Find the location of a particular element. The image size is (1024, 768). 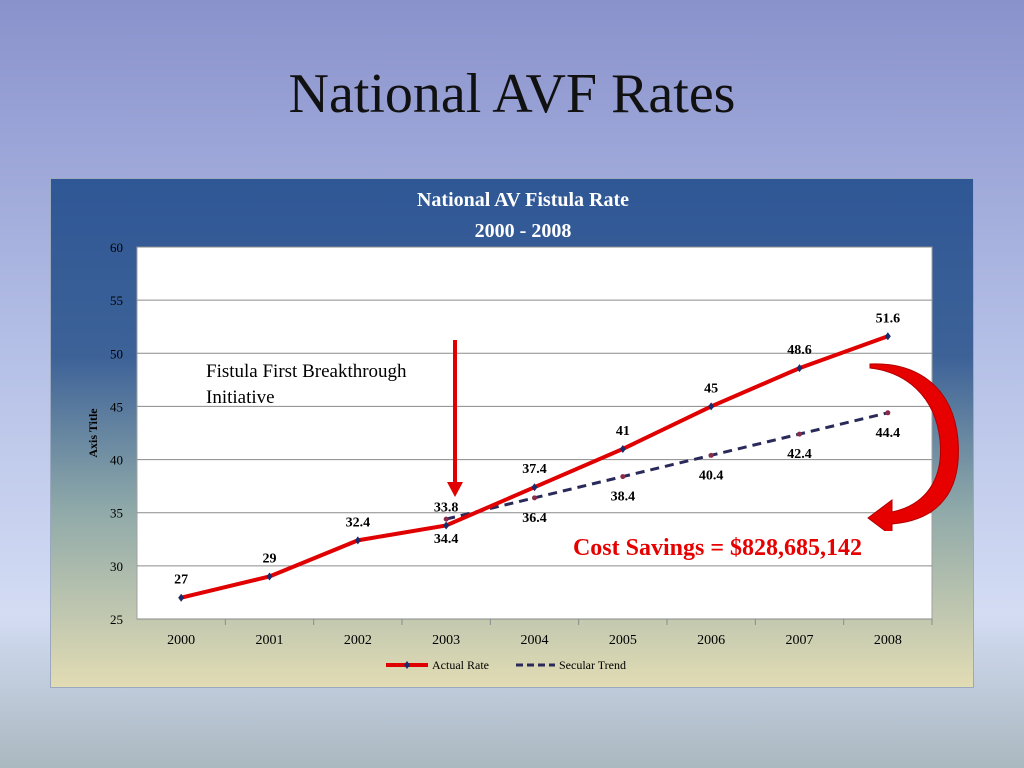

legend: Actual Rate Secular Trend is located at coordinates (506, 665).